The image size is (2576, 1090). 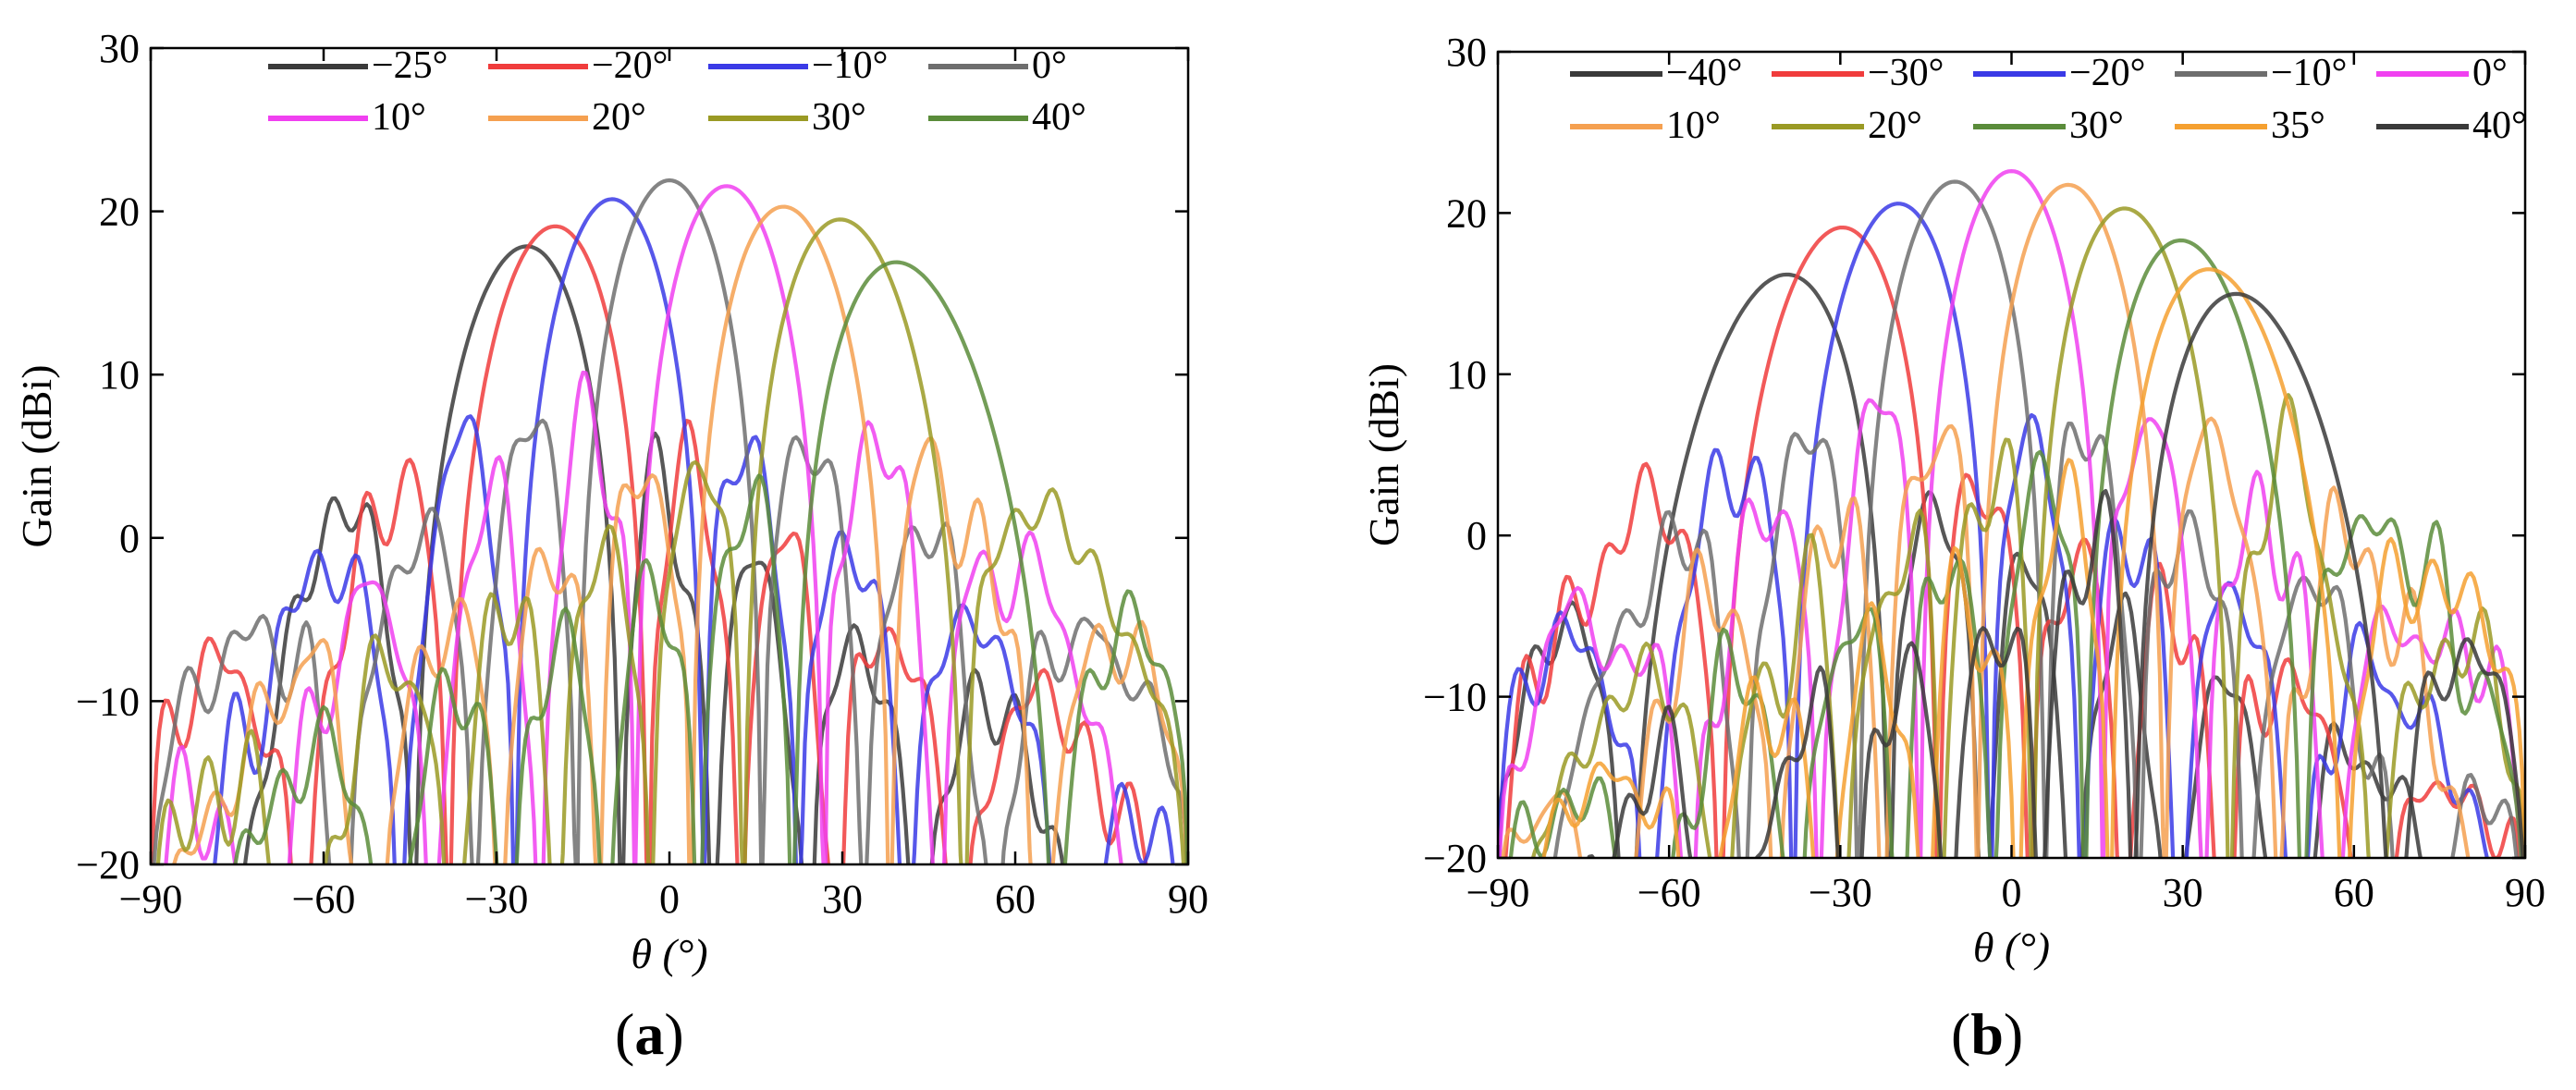 What do you see at coordinates (677, 91) in the screenshot?
I see `legend: −25° −20° −10° 0° 10° 20° 30° 40°` at bounding box center [677, 91].